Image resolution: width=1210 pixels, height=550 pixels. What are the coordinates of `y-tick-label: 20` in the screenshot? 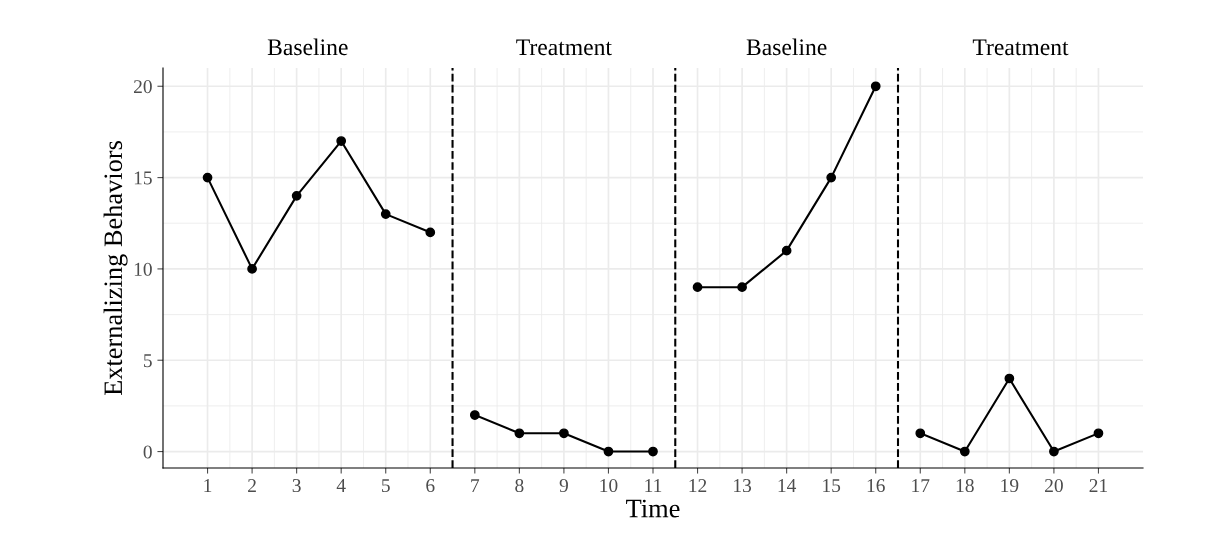 It's located at (142, 87).